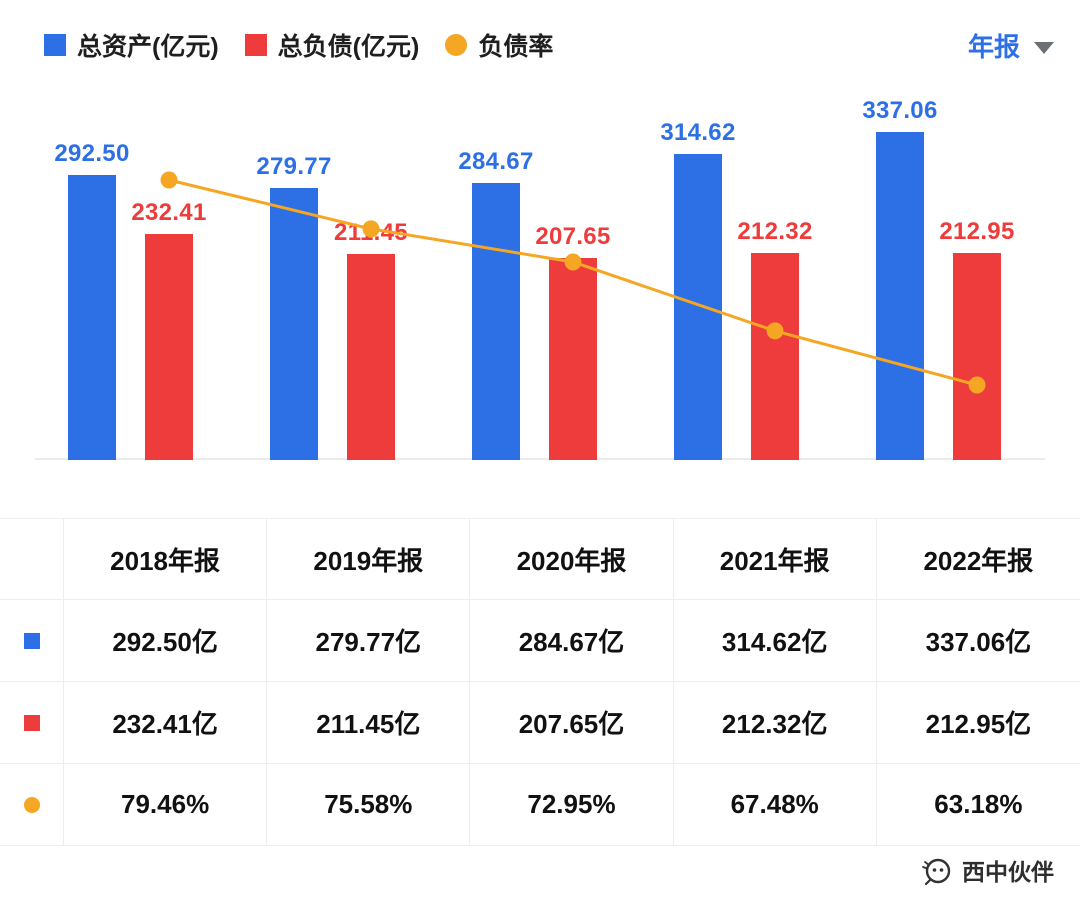 This screenshot has width=1080, height=899. I want to click on chart-legend: 总资产(亿元) 总负债(亿元) 负债率, so click(311, 45).